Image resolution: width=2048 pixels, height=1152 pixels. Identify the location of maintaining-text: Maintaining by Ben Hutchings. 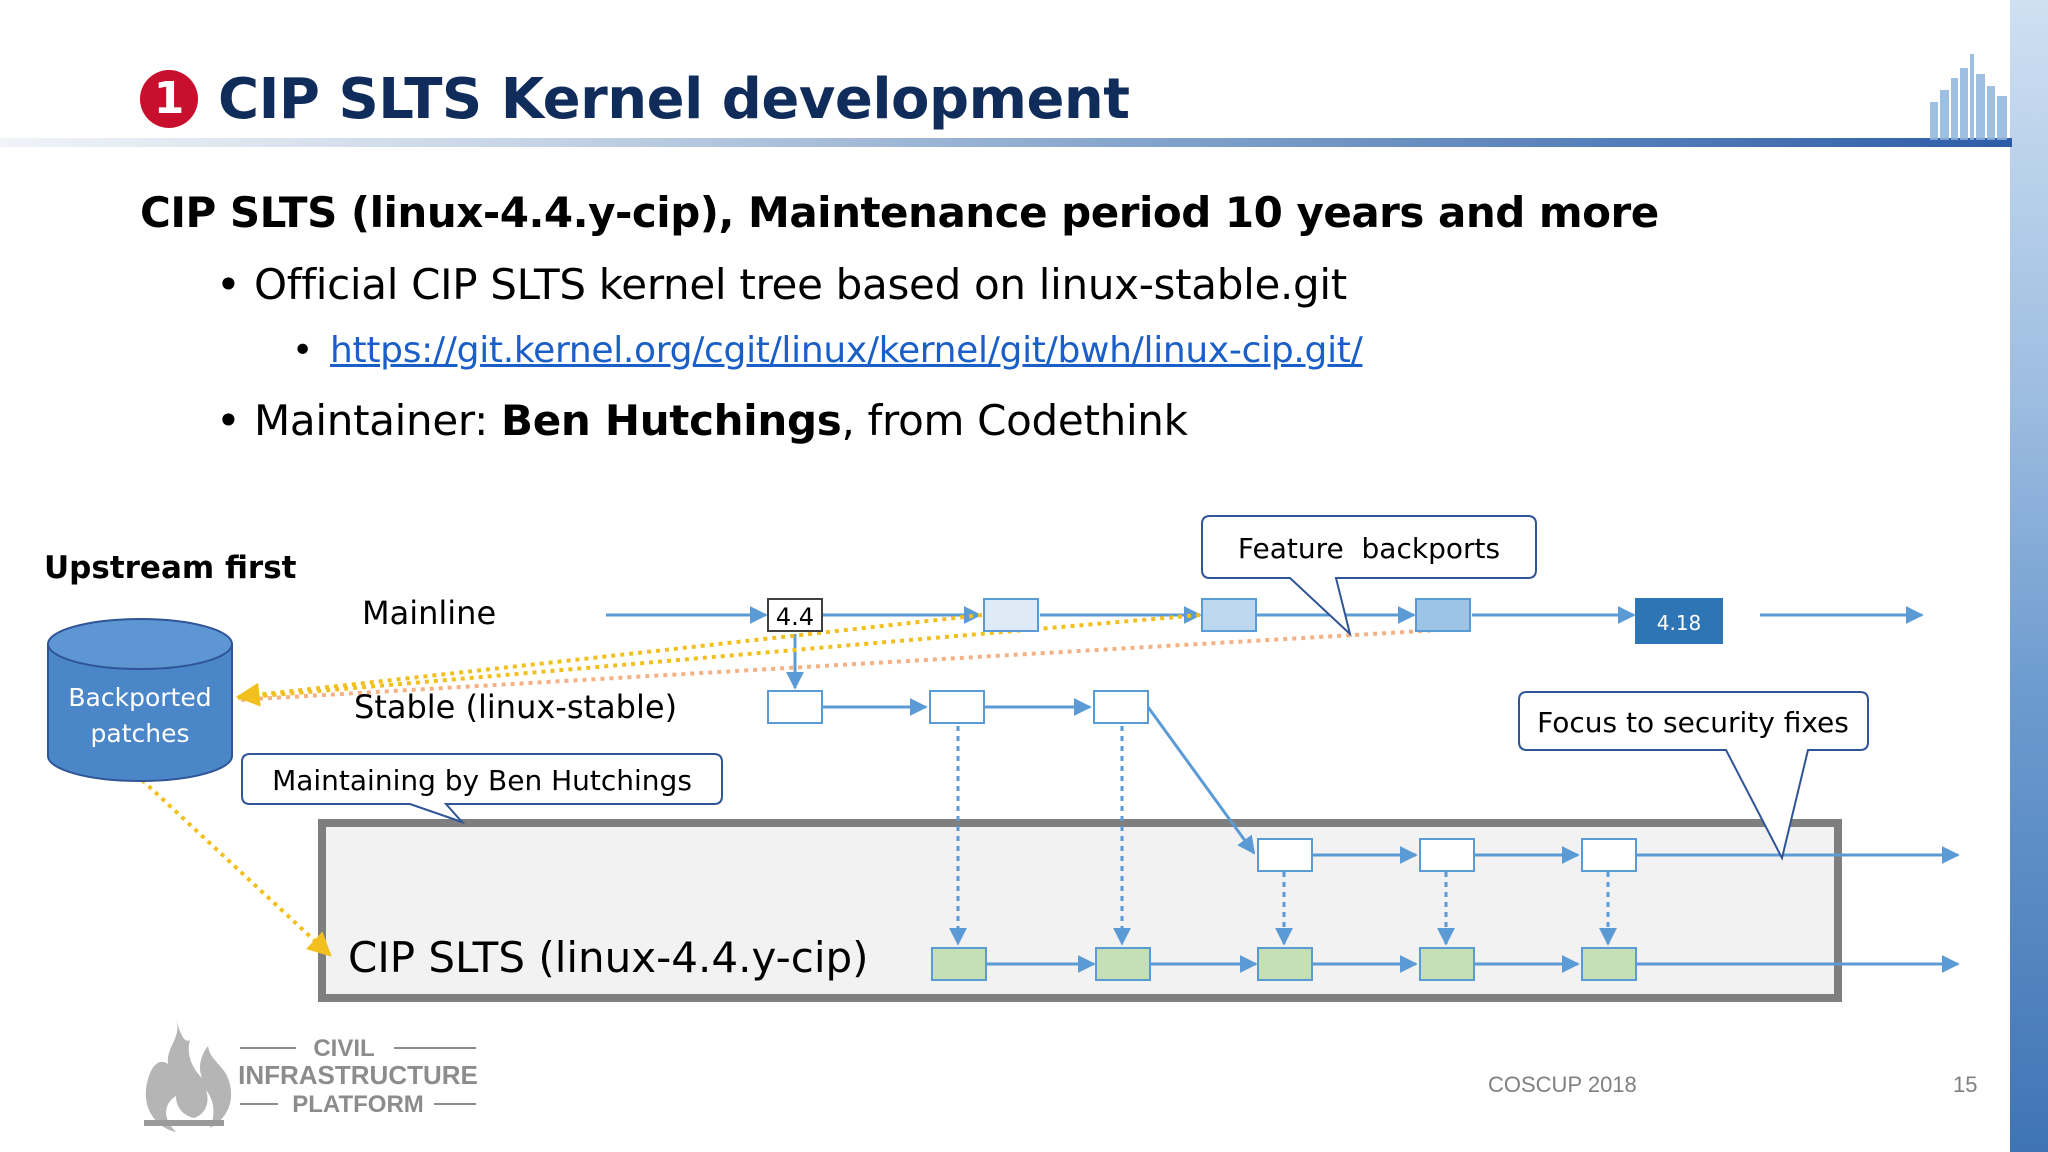
(482, 780).